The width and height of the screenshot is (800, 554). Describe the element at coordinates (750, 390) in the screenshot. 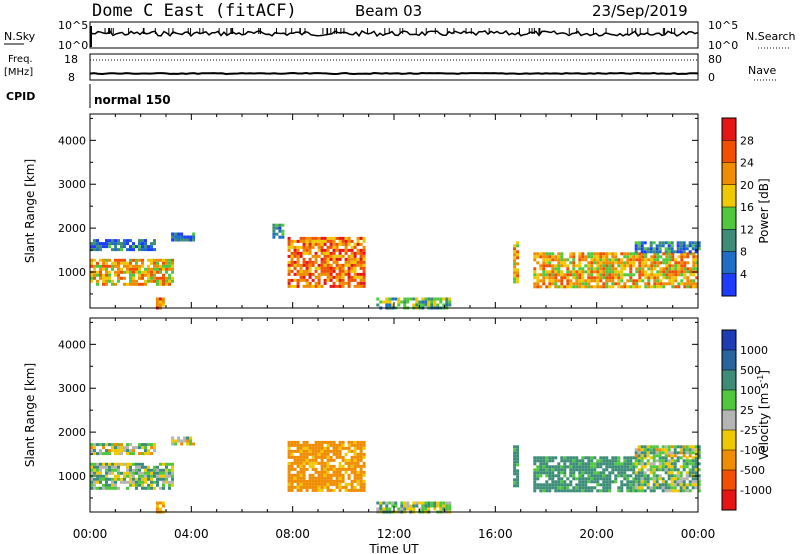

I see `colorbar-tick-label: 100` at that location.